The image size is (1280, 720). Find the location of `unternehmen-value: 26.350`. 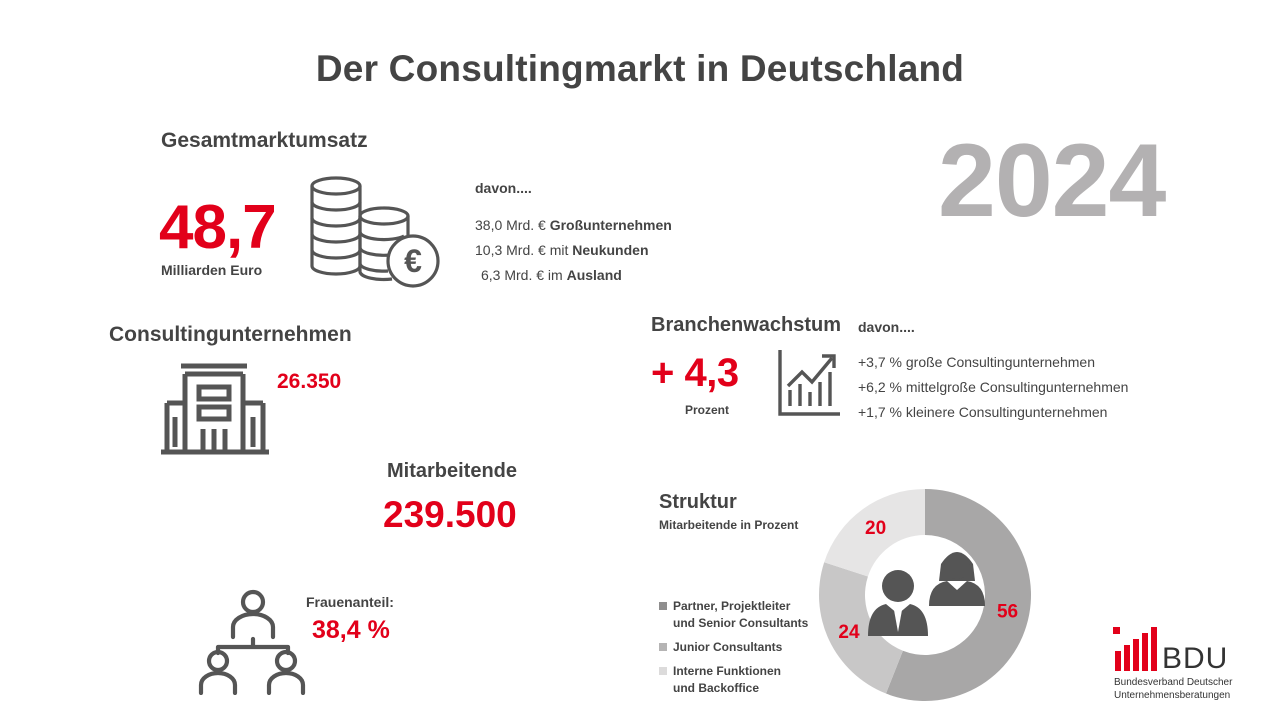

unternehmen-value: 26.350 is located at coordinates (309, 381).